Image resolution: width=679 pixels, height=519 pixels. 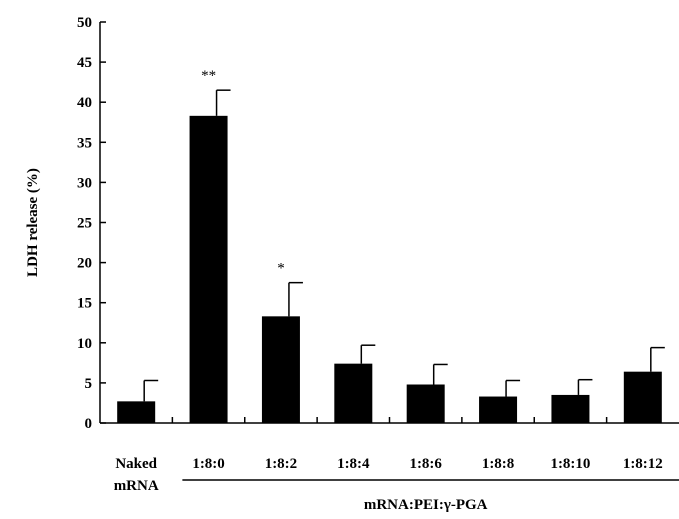 I want to click on y-tick-label: 20, so click(x=84, y=264).